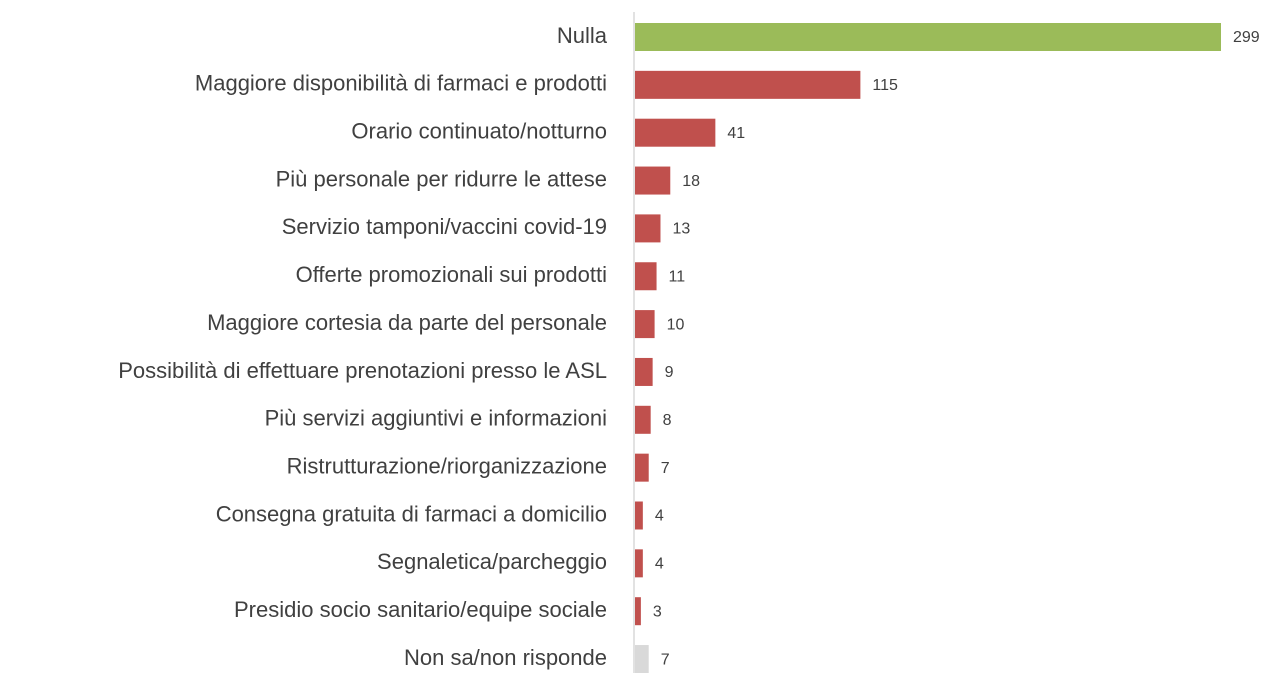 Image resolution: width=1272 pixels, height=673 pixels. I want to click on category-label: Ristrutturazione/riorganizzazione, so click(447, 465).